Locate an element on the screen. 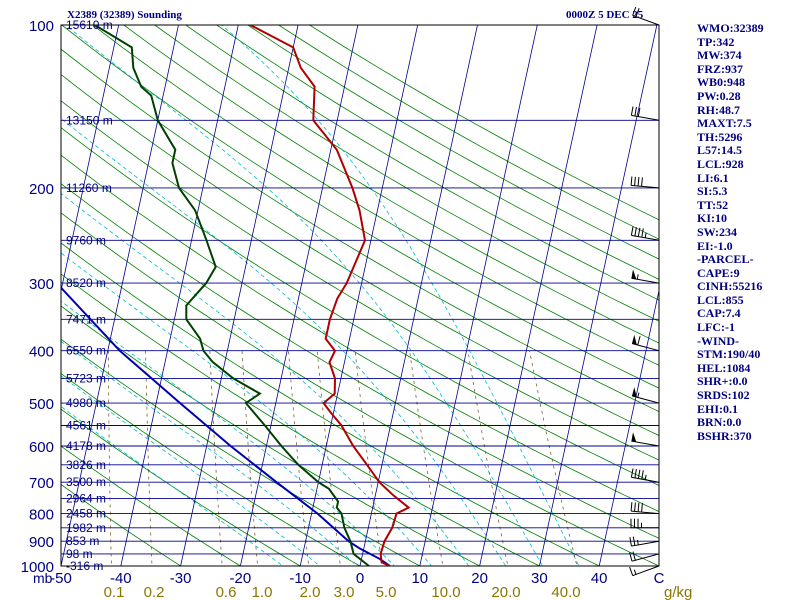 This screenshot has height=600, width=800. height-label: 2964 m is located at coordinates (86, 498).